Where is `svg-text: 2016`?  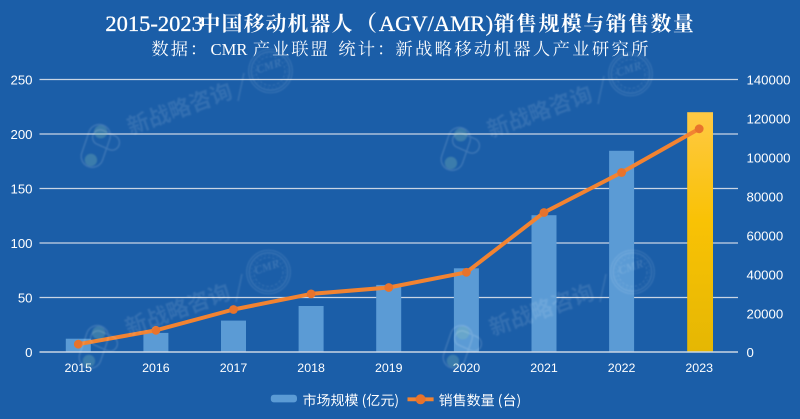 svg-text: 2016 is located at coordinates (156, 368).